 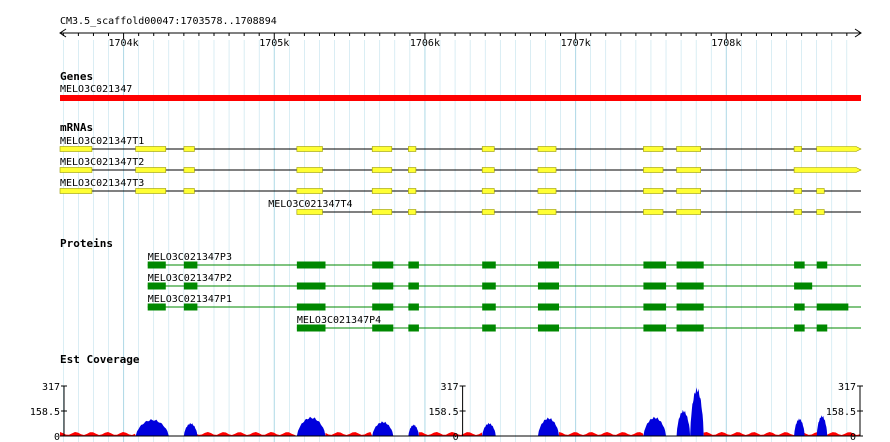 I want to click on region-label: CM3.5_scaffold00047:1703578..1708894, so click(x=168, y=21).